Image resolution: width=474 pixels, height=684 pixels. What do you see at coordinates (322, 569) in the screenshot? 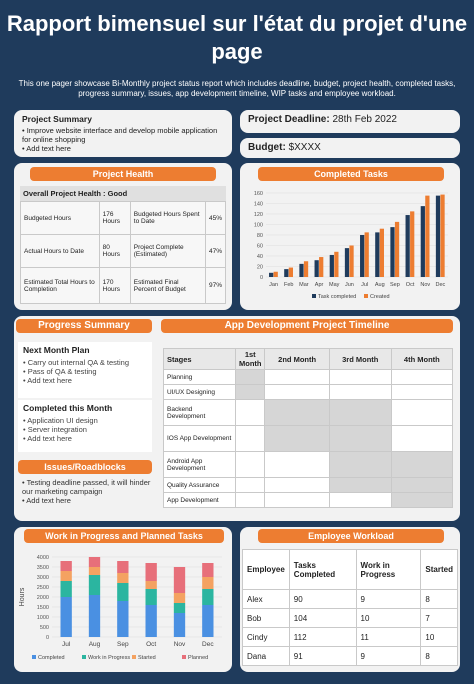
I see `workload-col: Tasks Completed` at bounding box center [322, 569].